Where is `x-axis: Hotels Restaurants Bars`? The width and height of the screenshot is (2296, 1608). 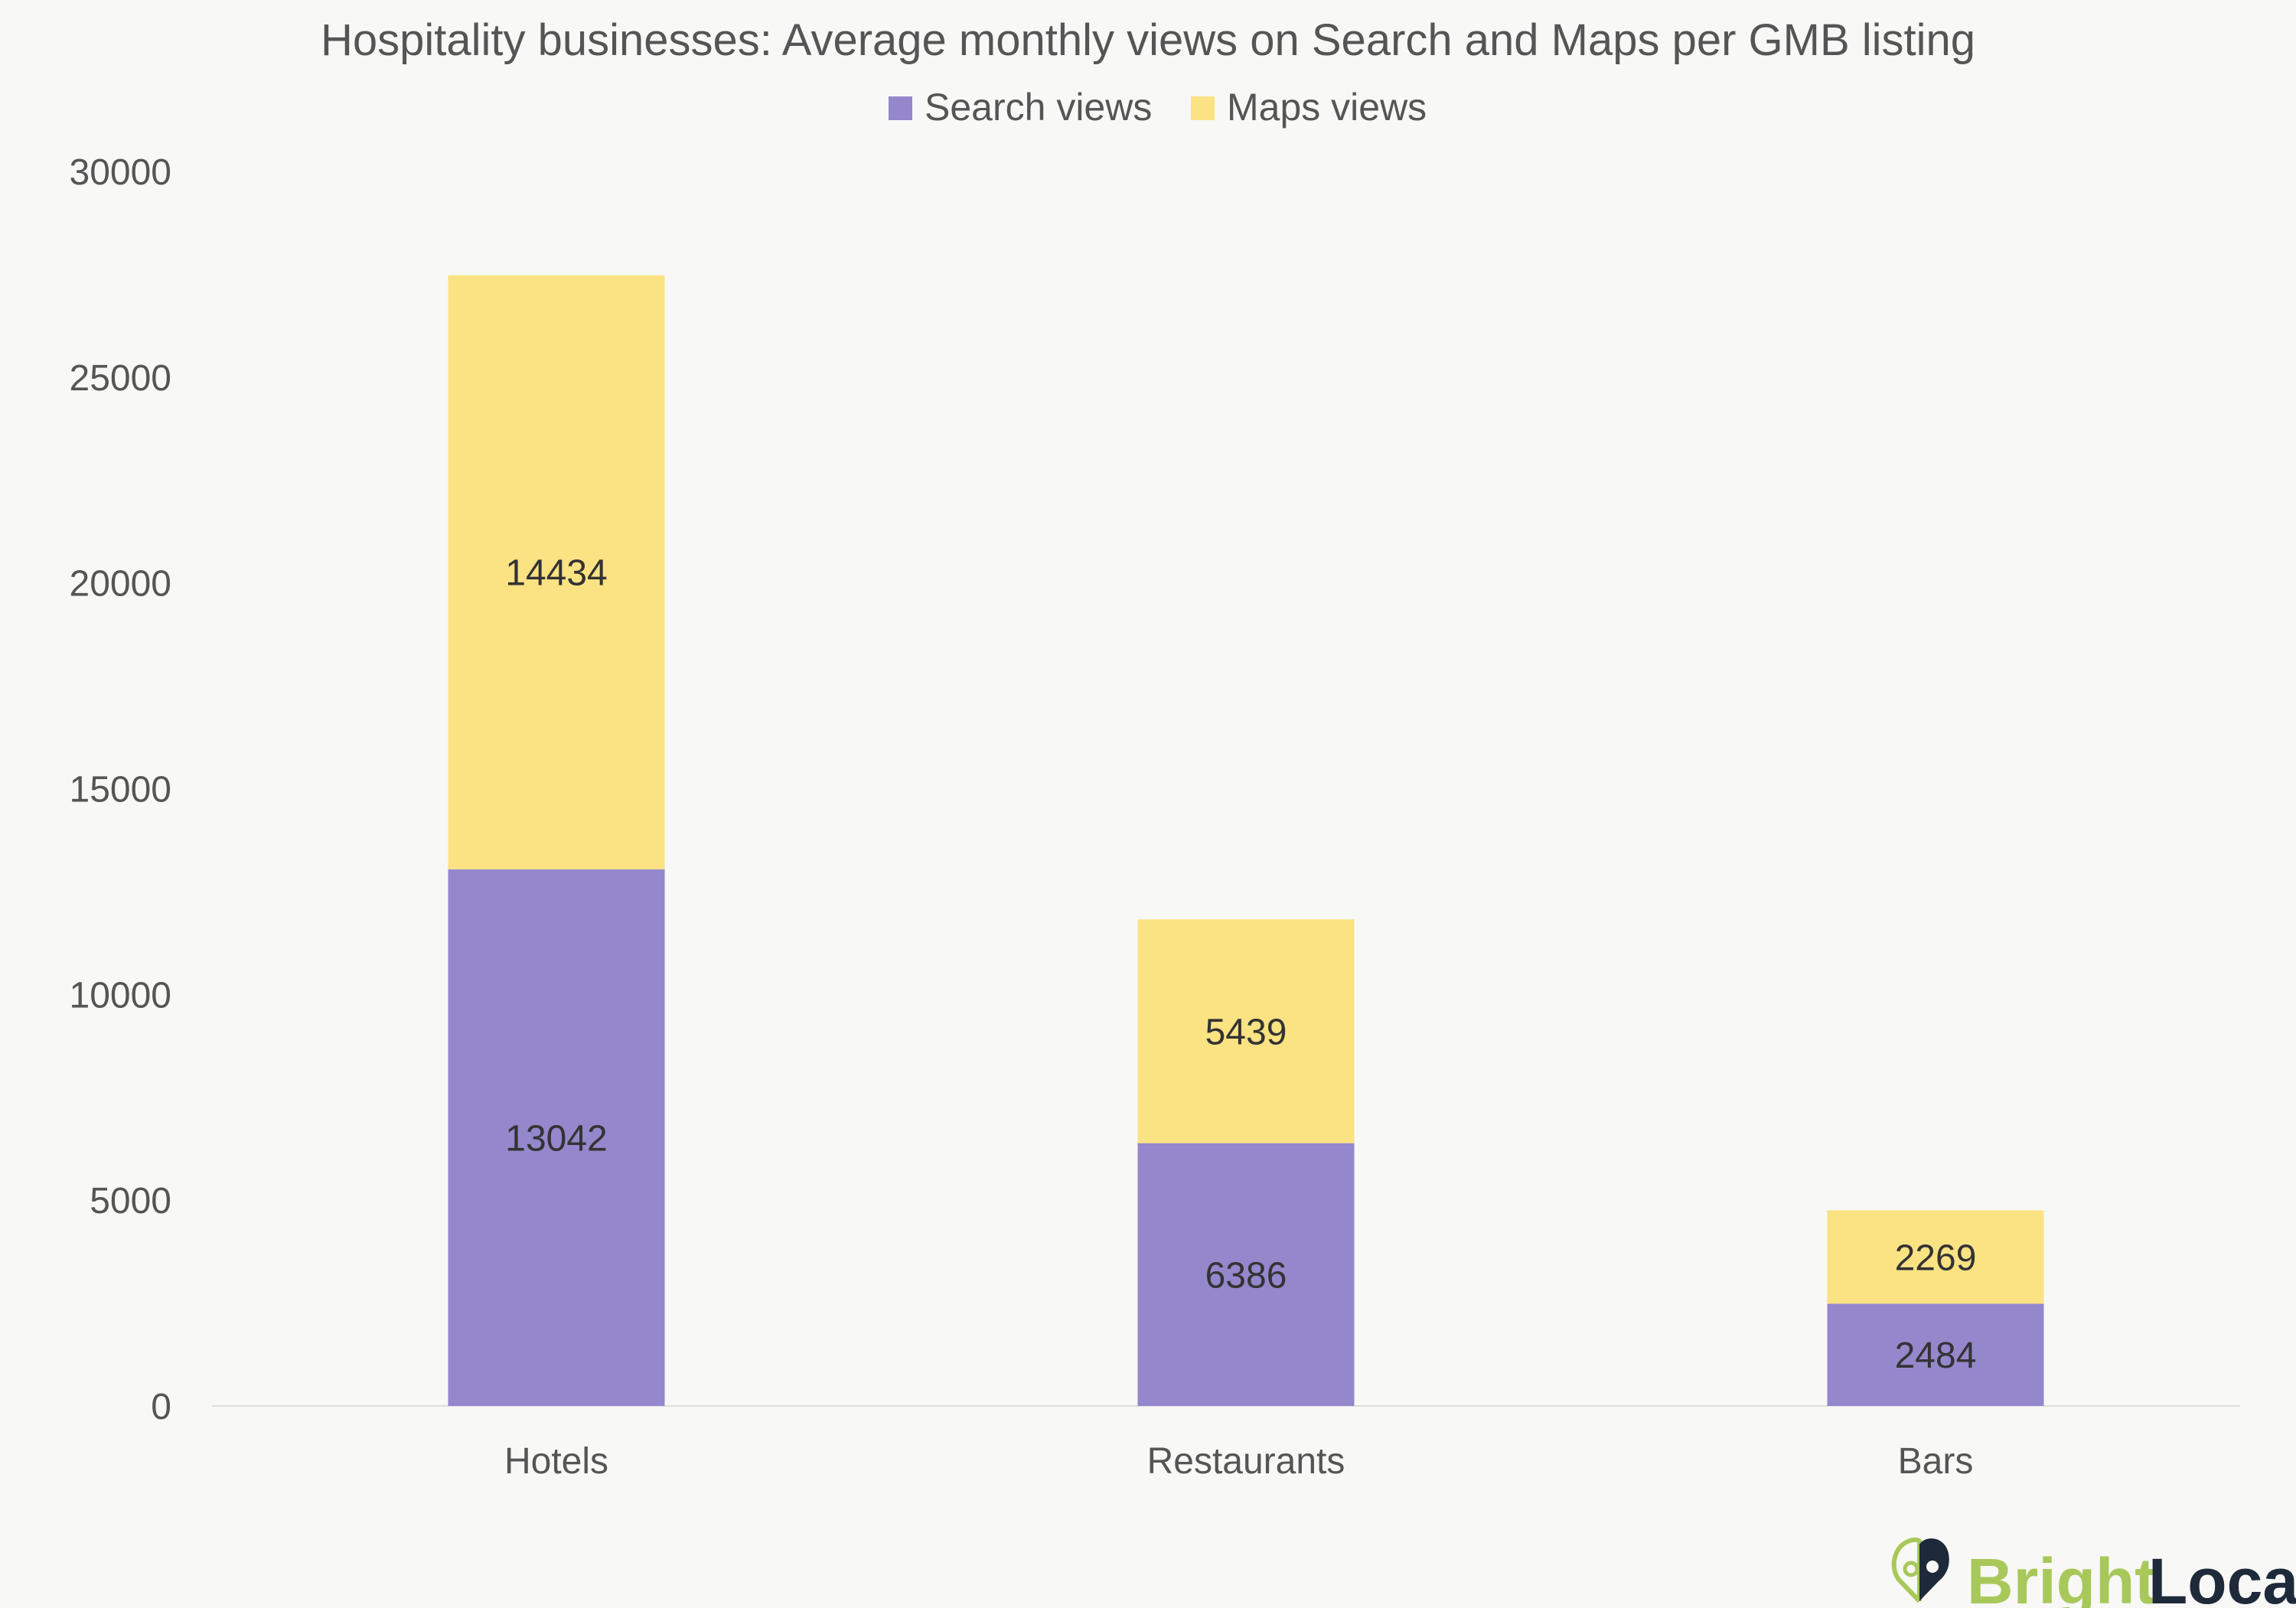
x-axis: Hotels Restaurants Bars is located at coordinates (1238, 1461).